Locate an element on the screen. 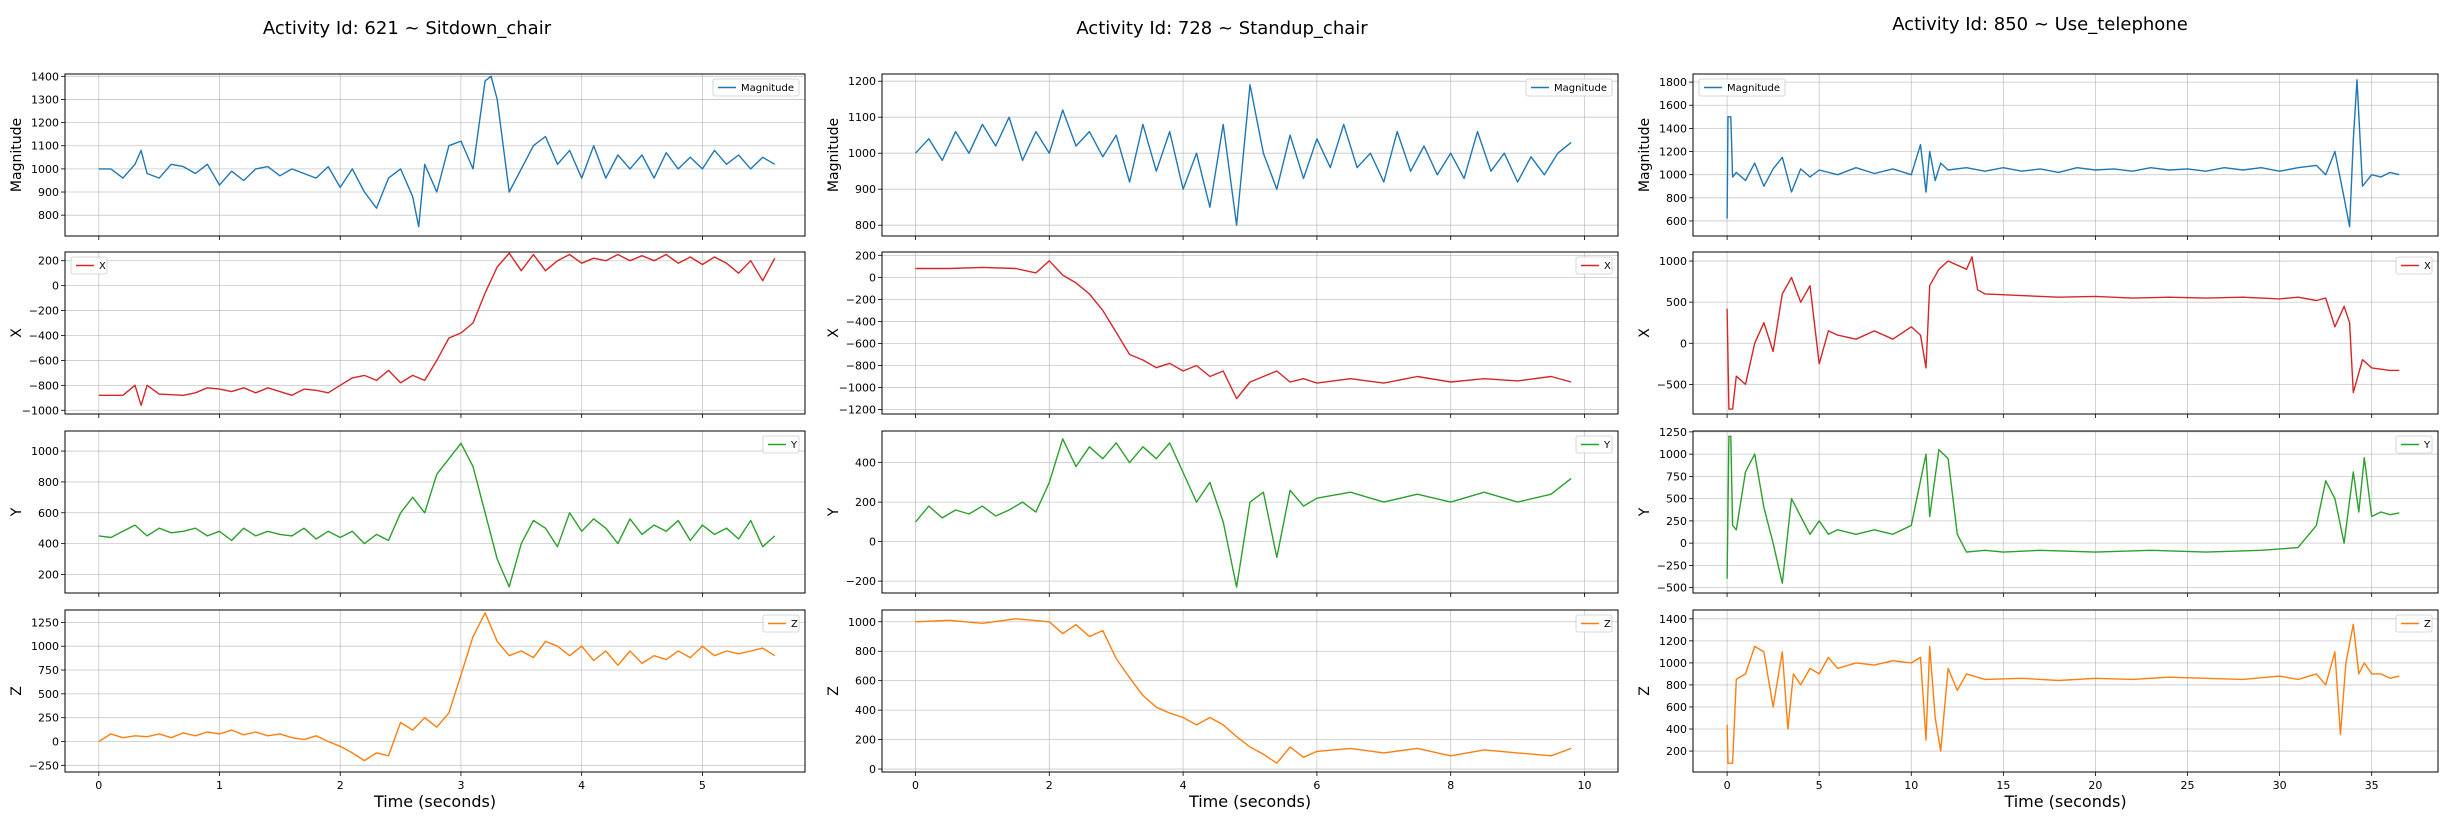 The height and width of the screenshot is (820, 2450). subplot-y: −500 −250 0 250 500 750 1000 1250 Y Y is located at coordinates (2038, 511).